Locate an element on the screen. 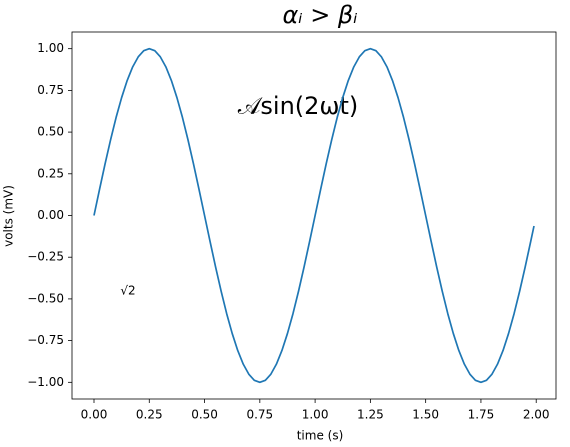 The width and height of the screenshot is (570, 447). y-tick-label: 0.75 is located at coordinates (50, 90).